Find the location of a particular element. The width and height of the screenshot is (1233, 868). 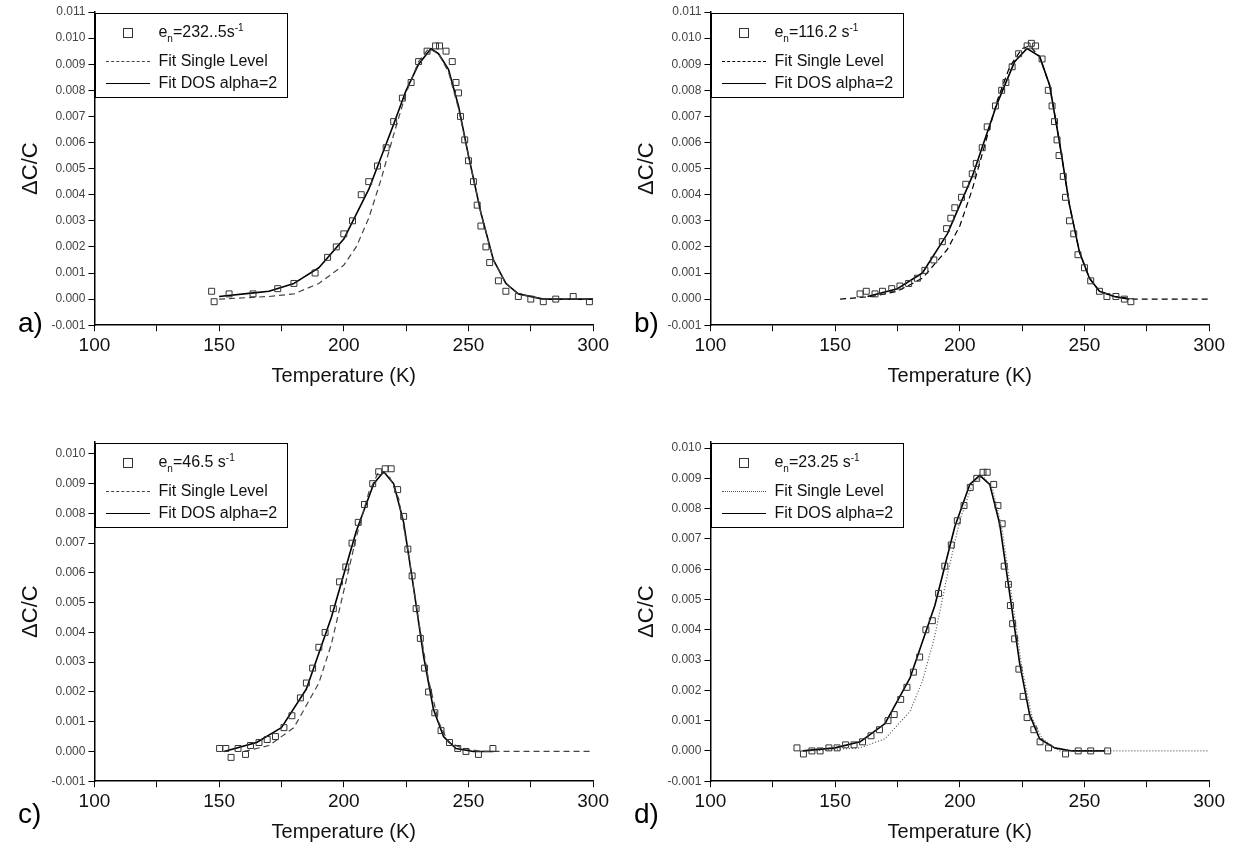

y-tick-label: 0.002 is located at coordinates (70, 246).